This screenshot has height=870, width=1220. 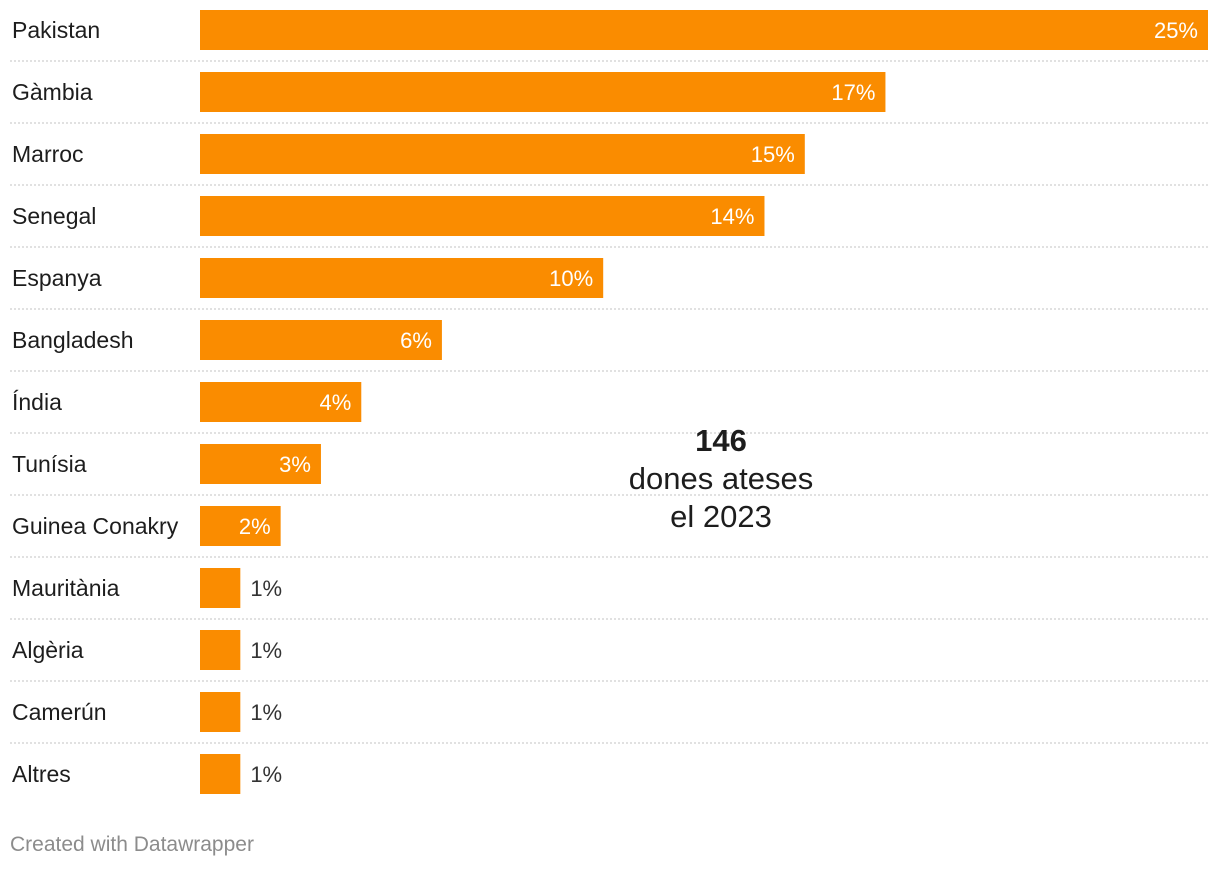 What do you see at coordinates (266, 588) in the screenshot?
I see `value-label-mauritania: 1%` at bounding box center [266, 588].